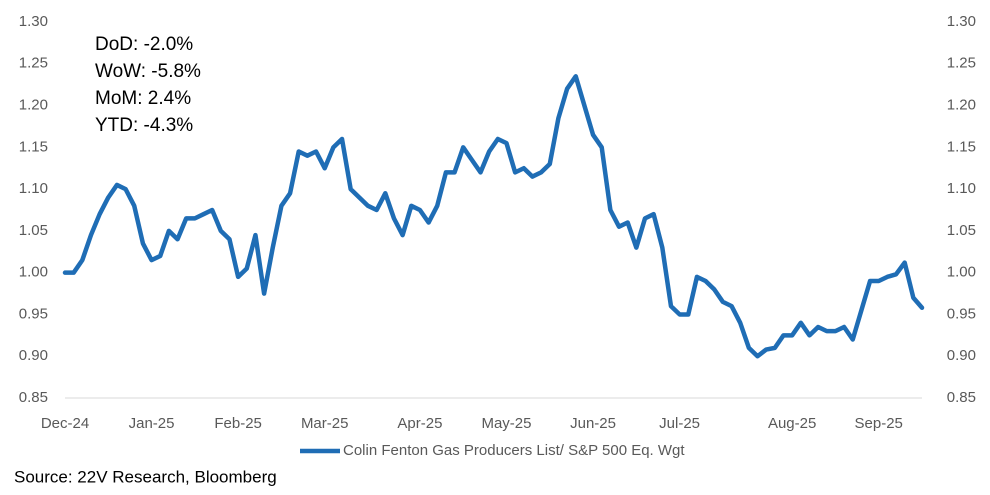  Describe the element at coordinates (148, 71) in the screenshot. I see `annotation: WoW: -5.8%` at that location.